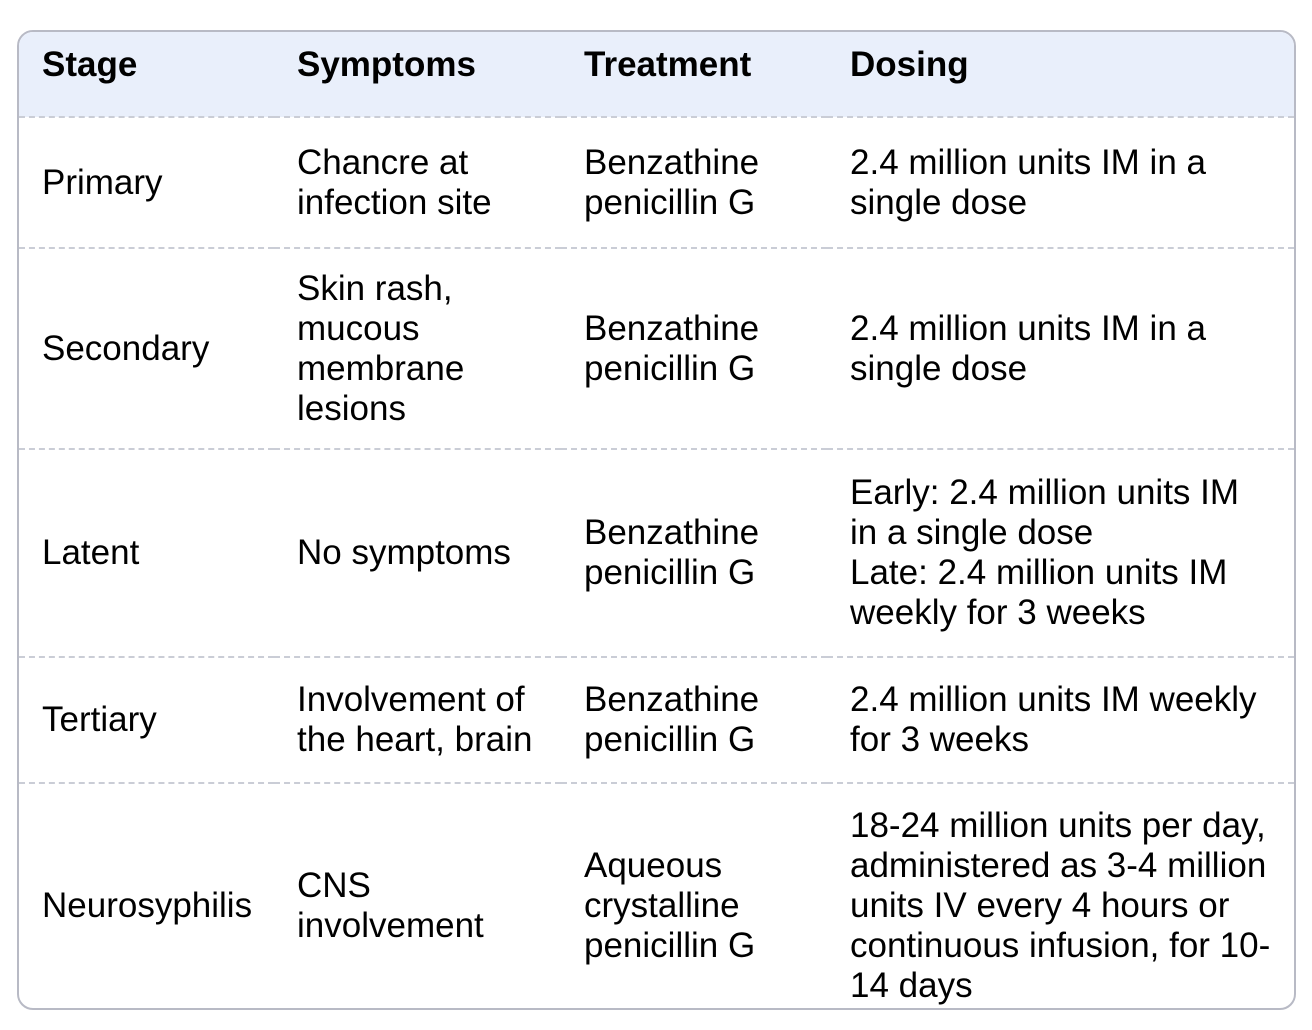 The image size is (1312, 1030). What do you see at coordinates (417, 719) in the screenshot?
I see `cell-symptoms: Involvement of the heart, brain` at bounding box center [417, 719].